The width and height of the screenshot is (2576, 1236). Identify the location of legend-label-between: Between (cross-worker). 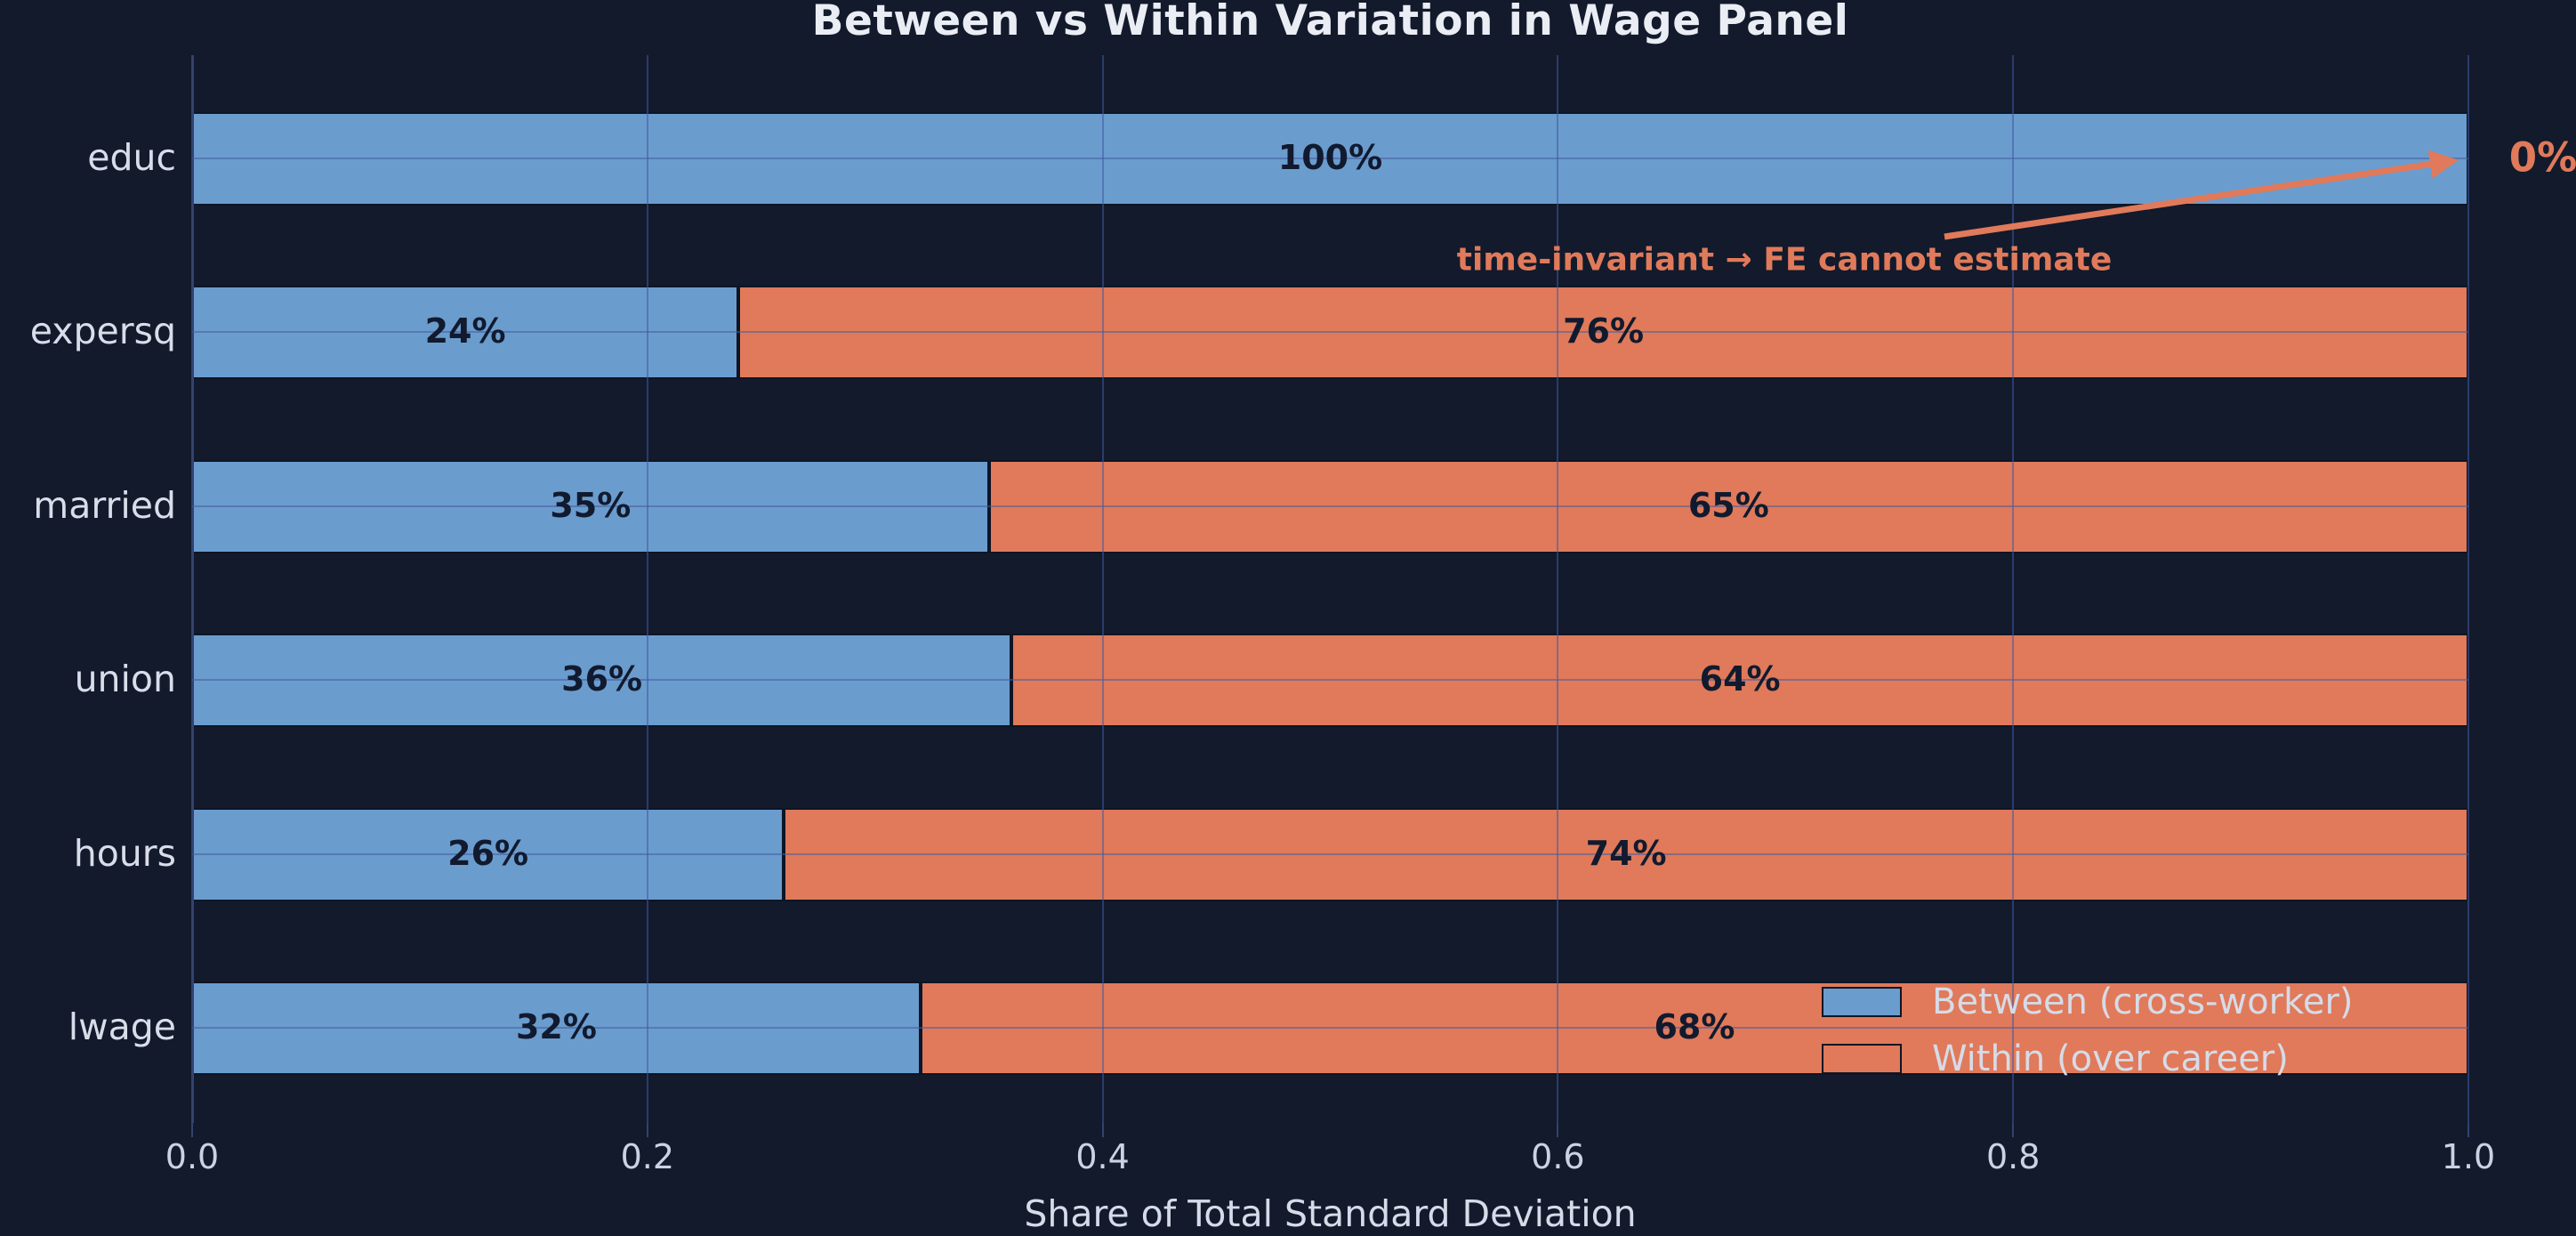
(2143, 1002).